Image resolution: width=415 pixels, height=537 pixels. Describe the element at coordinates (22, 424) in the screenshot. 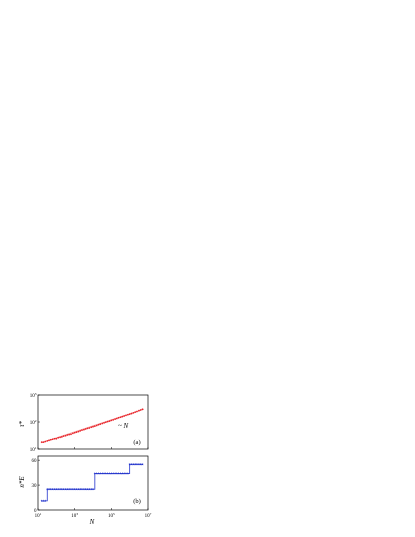

I see `panel-a-ylabel: τ*` at that location.